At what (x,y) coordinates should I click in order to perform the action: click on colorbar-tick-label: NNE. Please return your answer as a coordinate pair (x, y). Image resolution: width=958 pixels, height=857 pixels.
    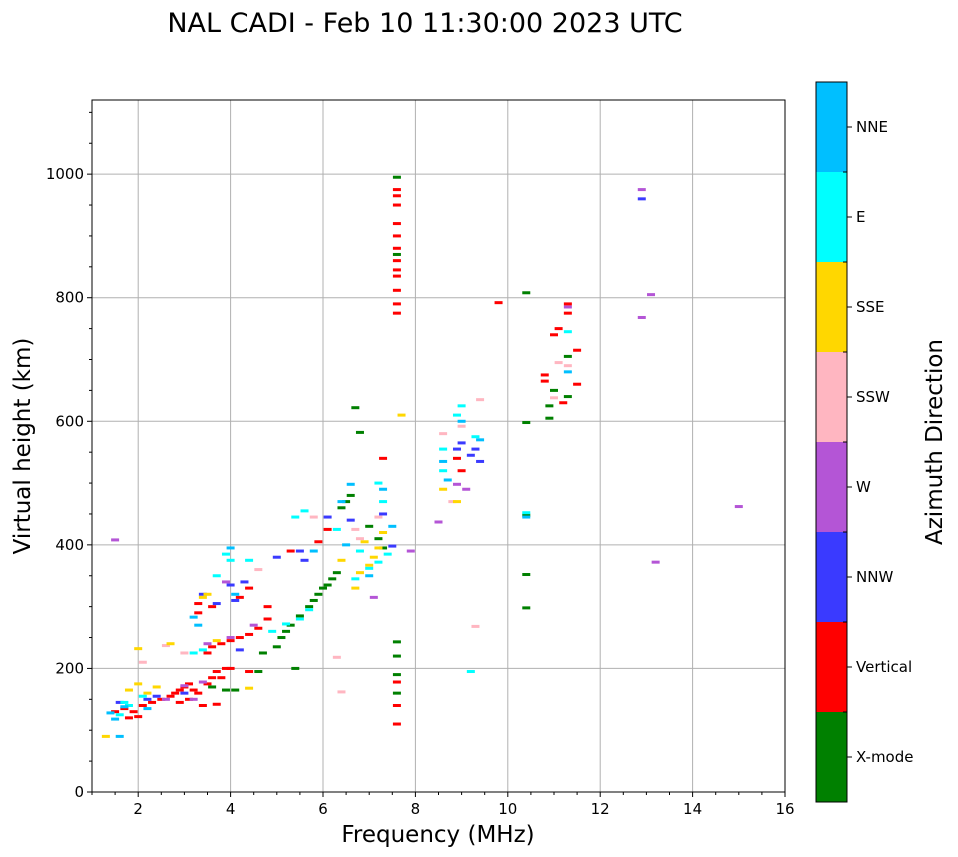
    Looking at the image, I should click on (872, 127).